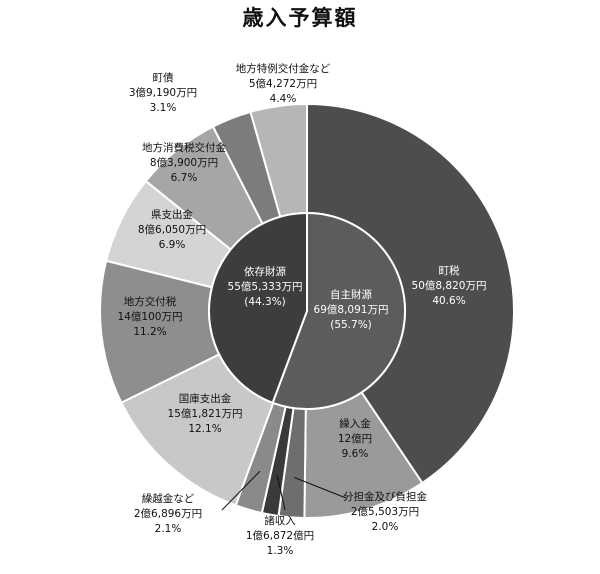 This screenshot has width=600, height=574. I want to click on outer-slice-9-label: 町債 3億9,190万円 3.1%, so click(163, 92).